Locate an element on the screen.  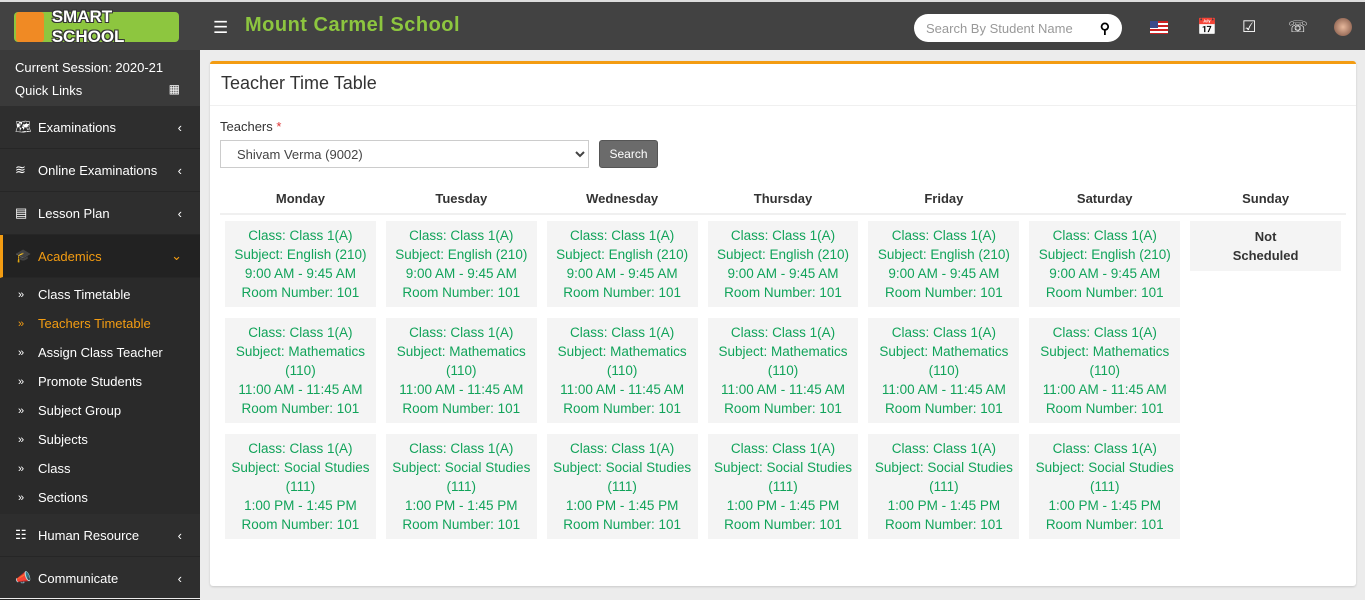
sidebar-subitem-assign-class-teacher: » Assign Class Teacher is located at coordinates (90, 352).